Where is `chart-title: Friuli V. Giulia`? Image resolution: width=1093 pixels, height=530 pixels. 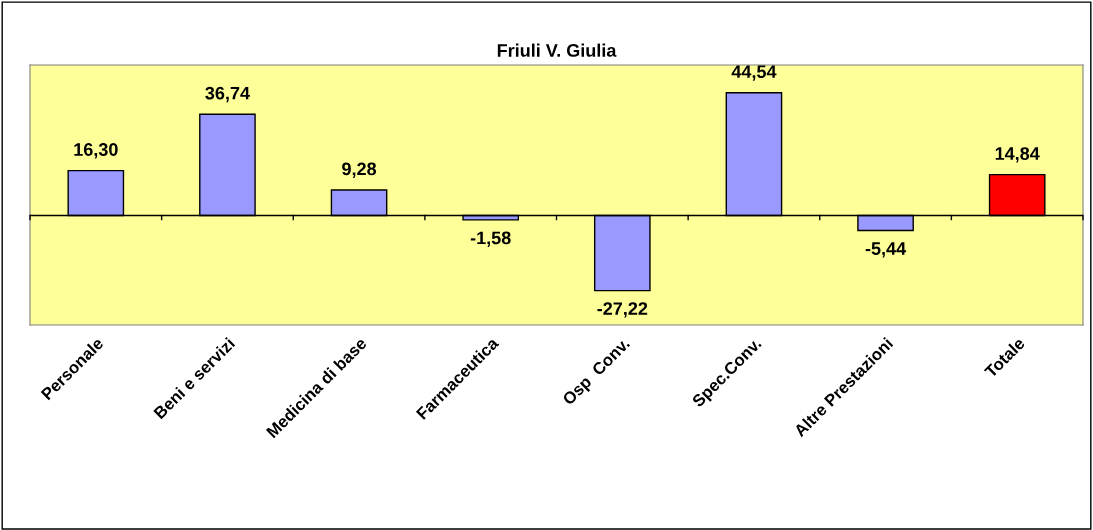
chart-title: Friuli V. Giulia is located at coordinates (557, 50).